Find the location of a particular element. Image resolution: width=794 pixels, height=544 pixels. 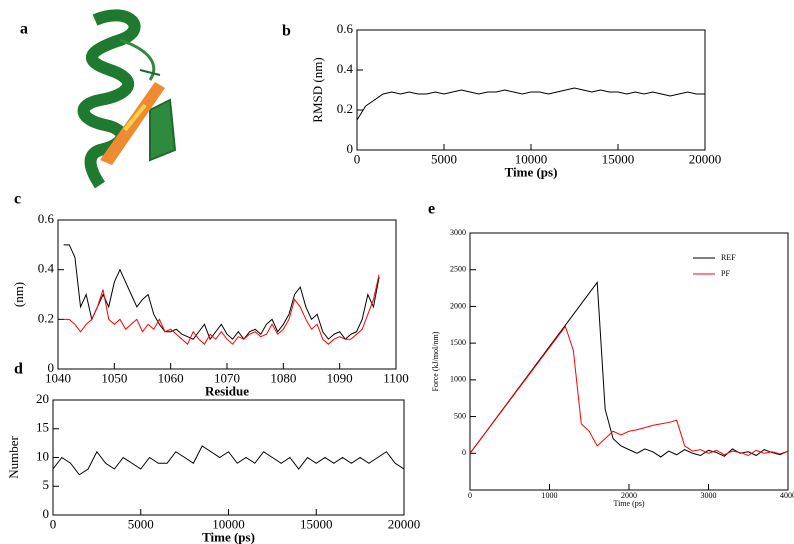

legend-label: PF is located at coordinates (725, 273).